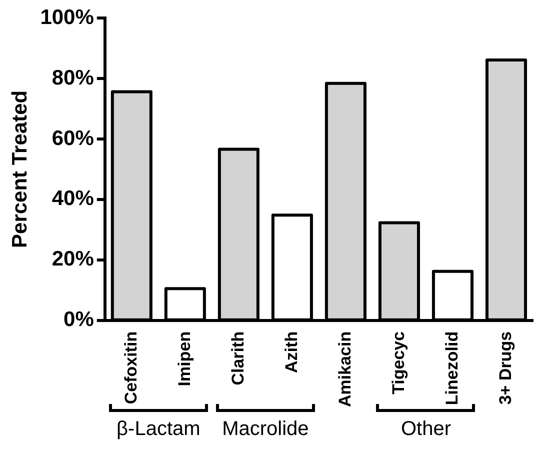  Describe the element at coordinates (184, 358) in the screenshot. I see `x-tick-label: Imipen` at that location.